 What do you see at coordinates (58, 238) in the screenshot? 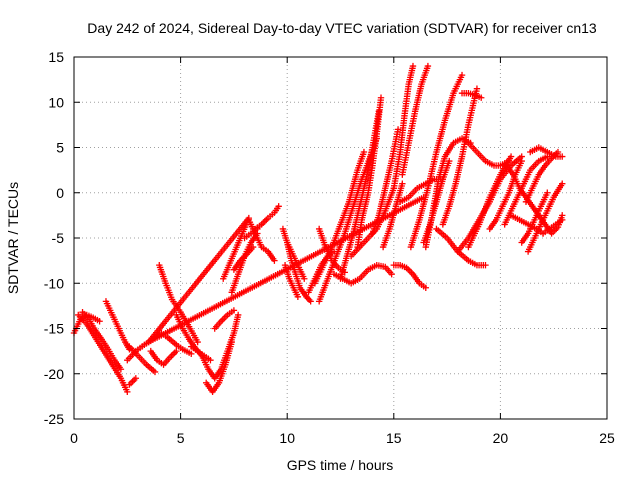
I see `y-tick-label: -5` at bounding box center [58, 238].